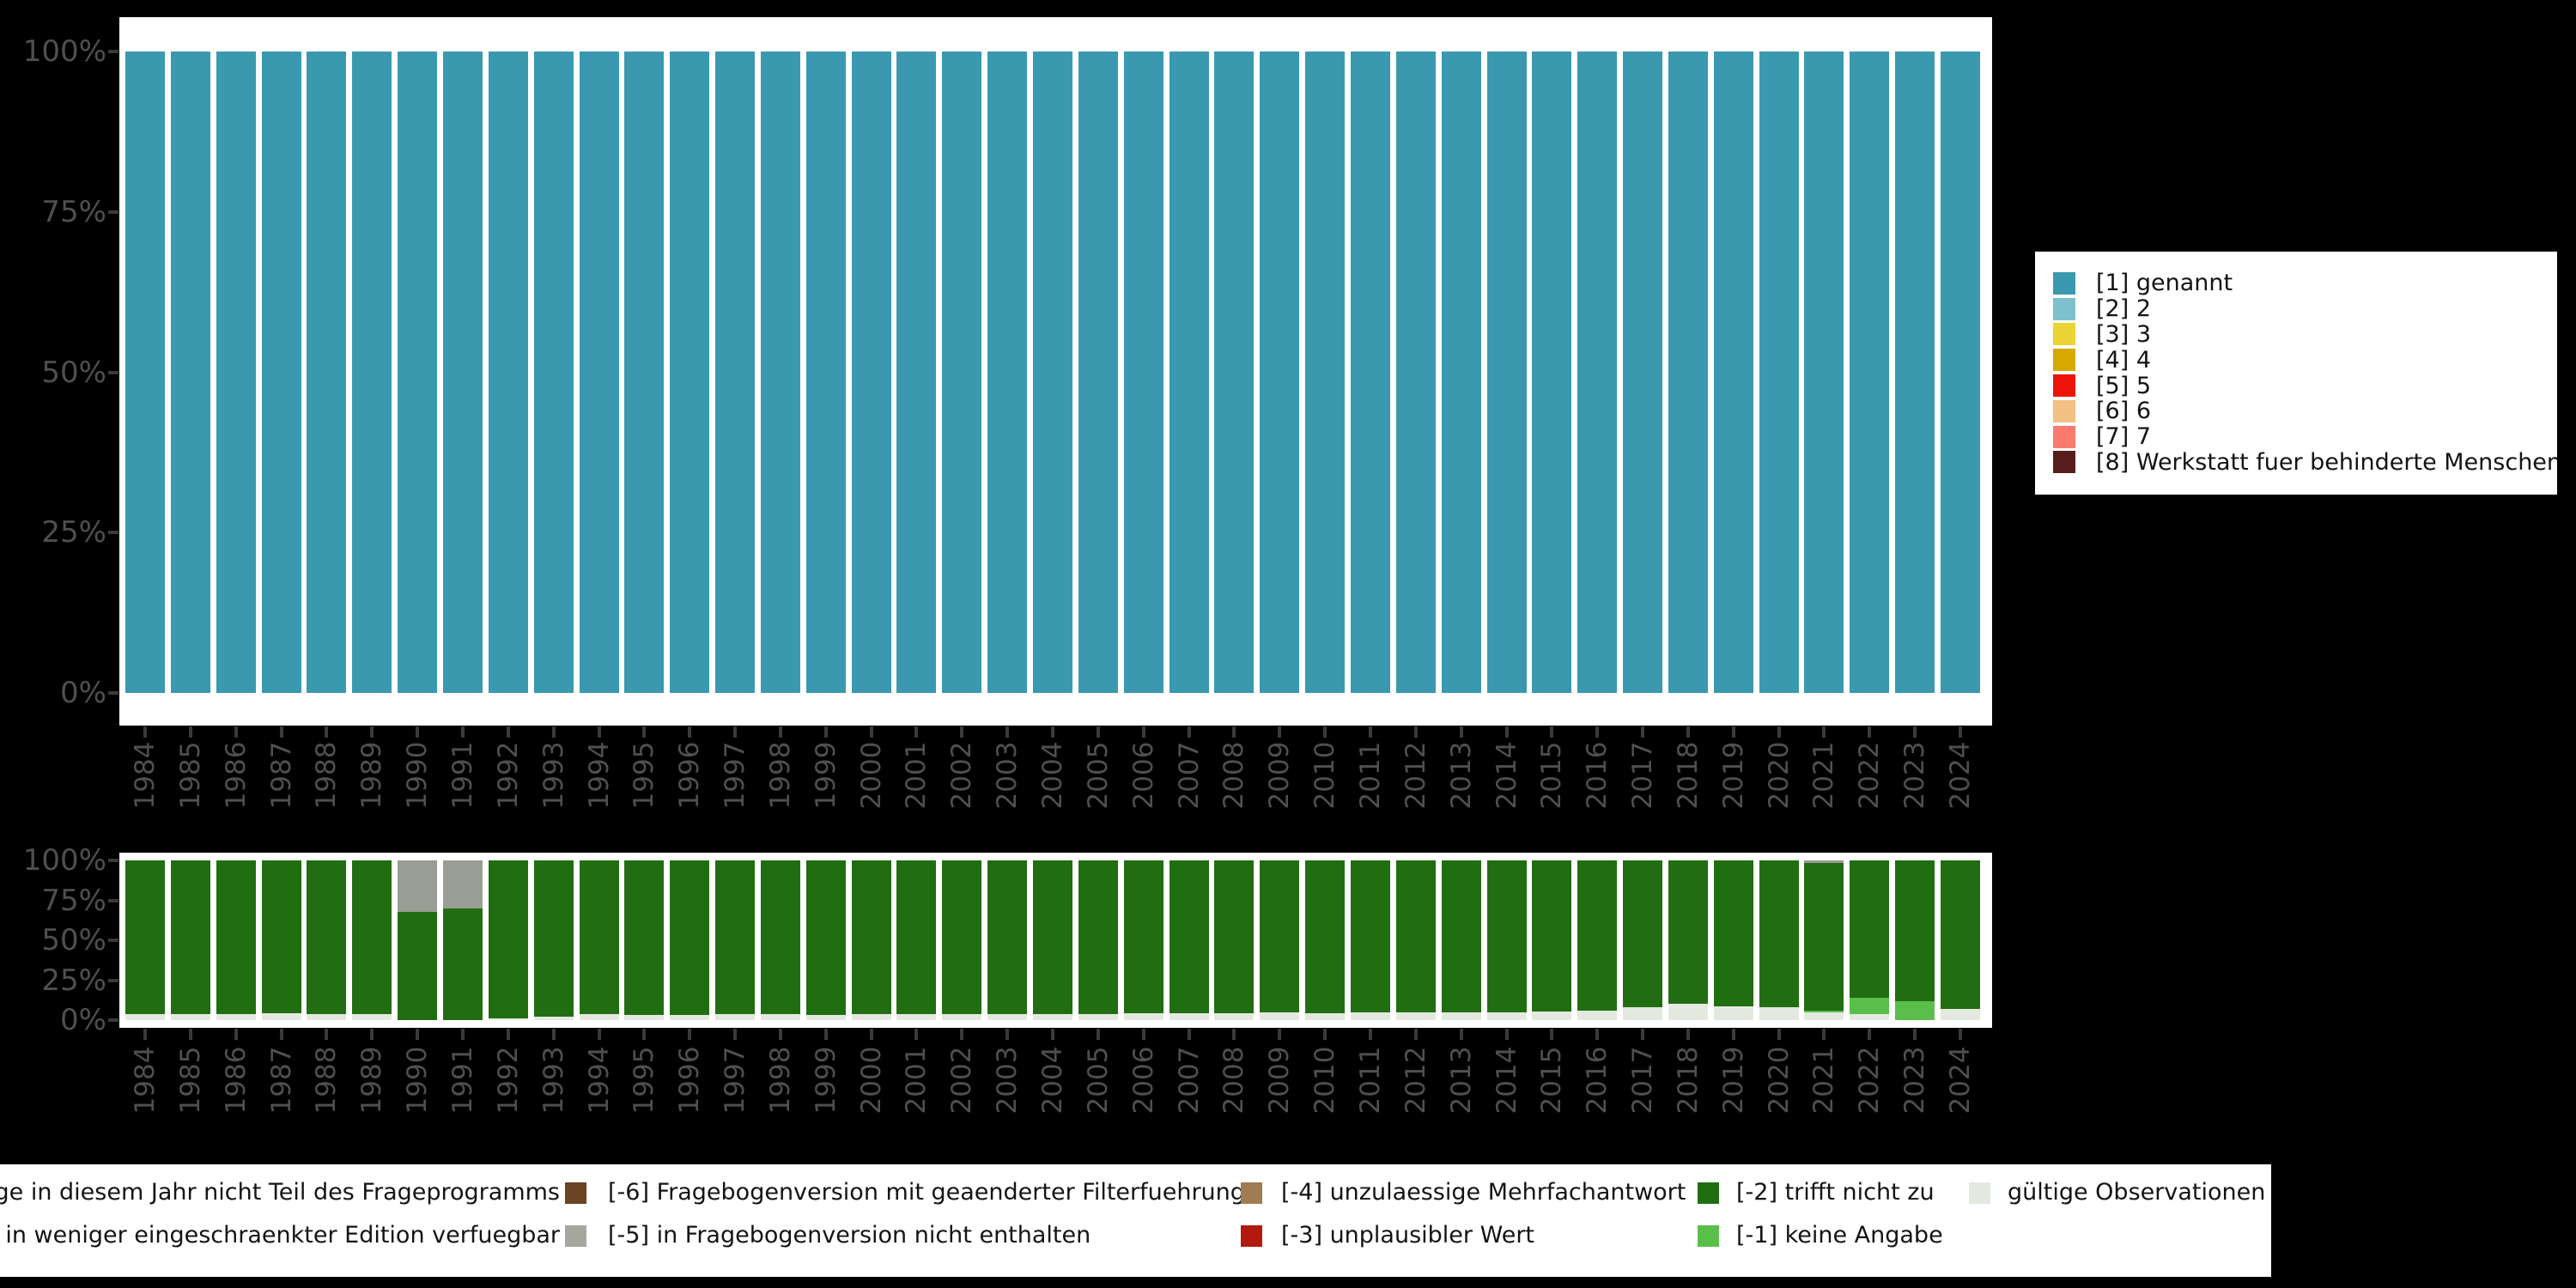 Image resolution: width=2576 pixels, height=1288 pixels. Describe the element at coordinates (917, 937) in the screenshot. I see `bar-segment-2001` at that location.